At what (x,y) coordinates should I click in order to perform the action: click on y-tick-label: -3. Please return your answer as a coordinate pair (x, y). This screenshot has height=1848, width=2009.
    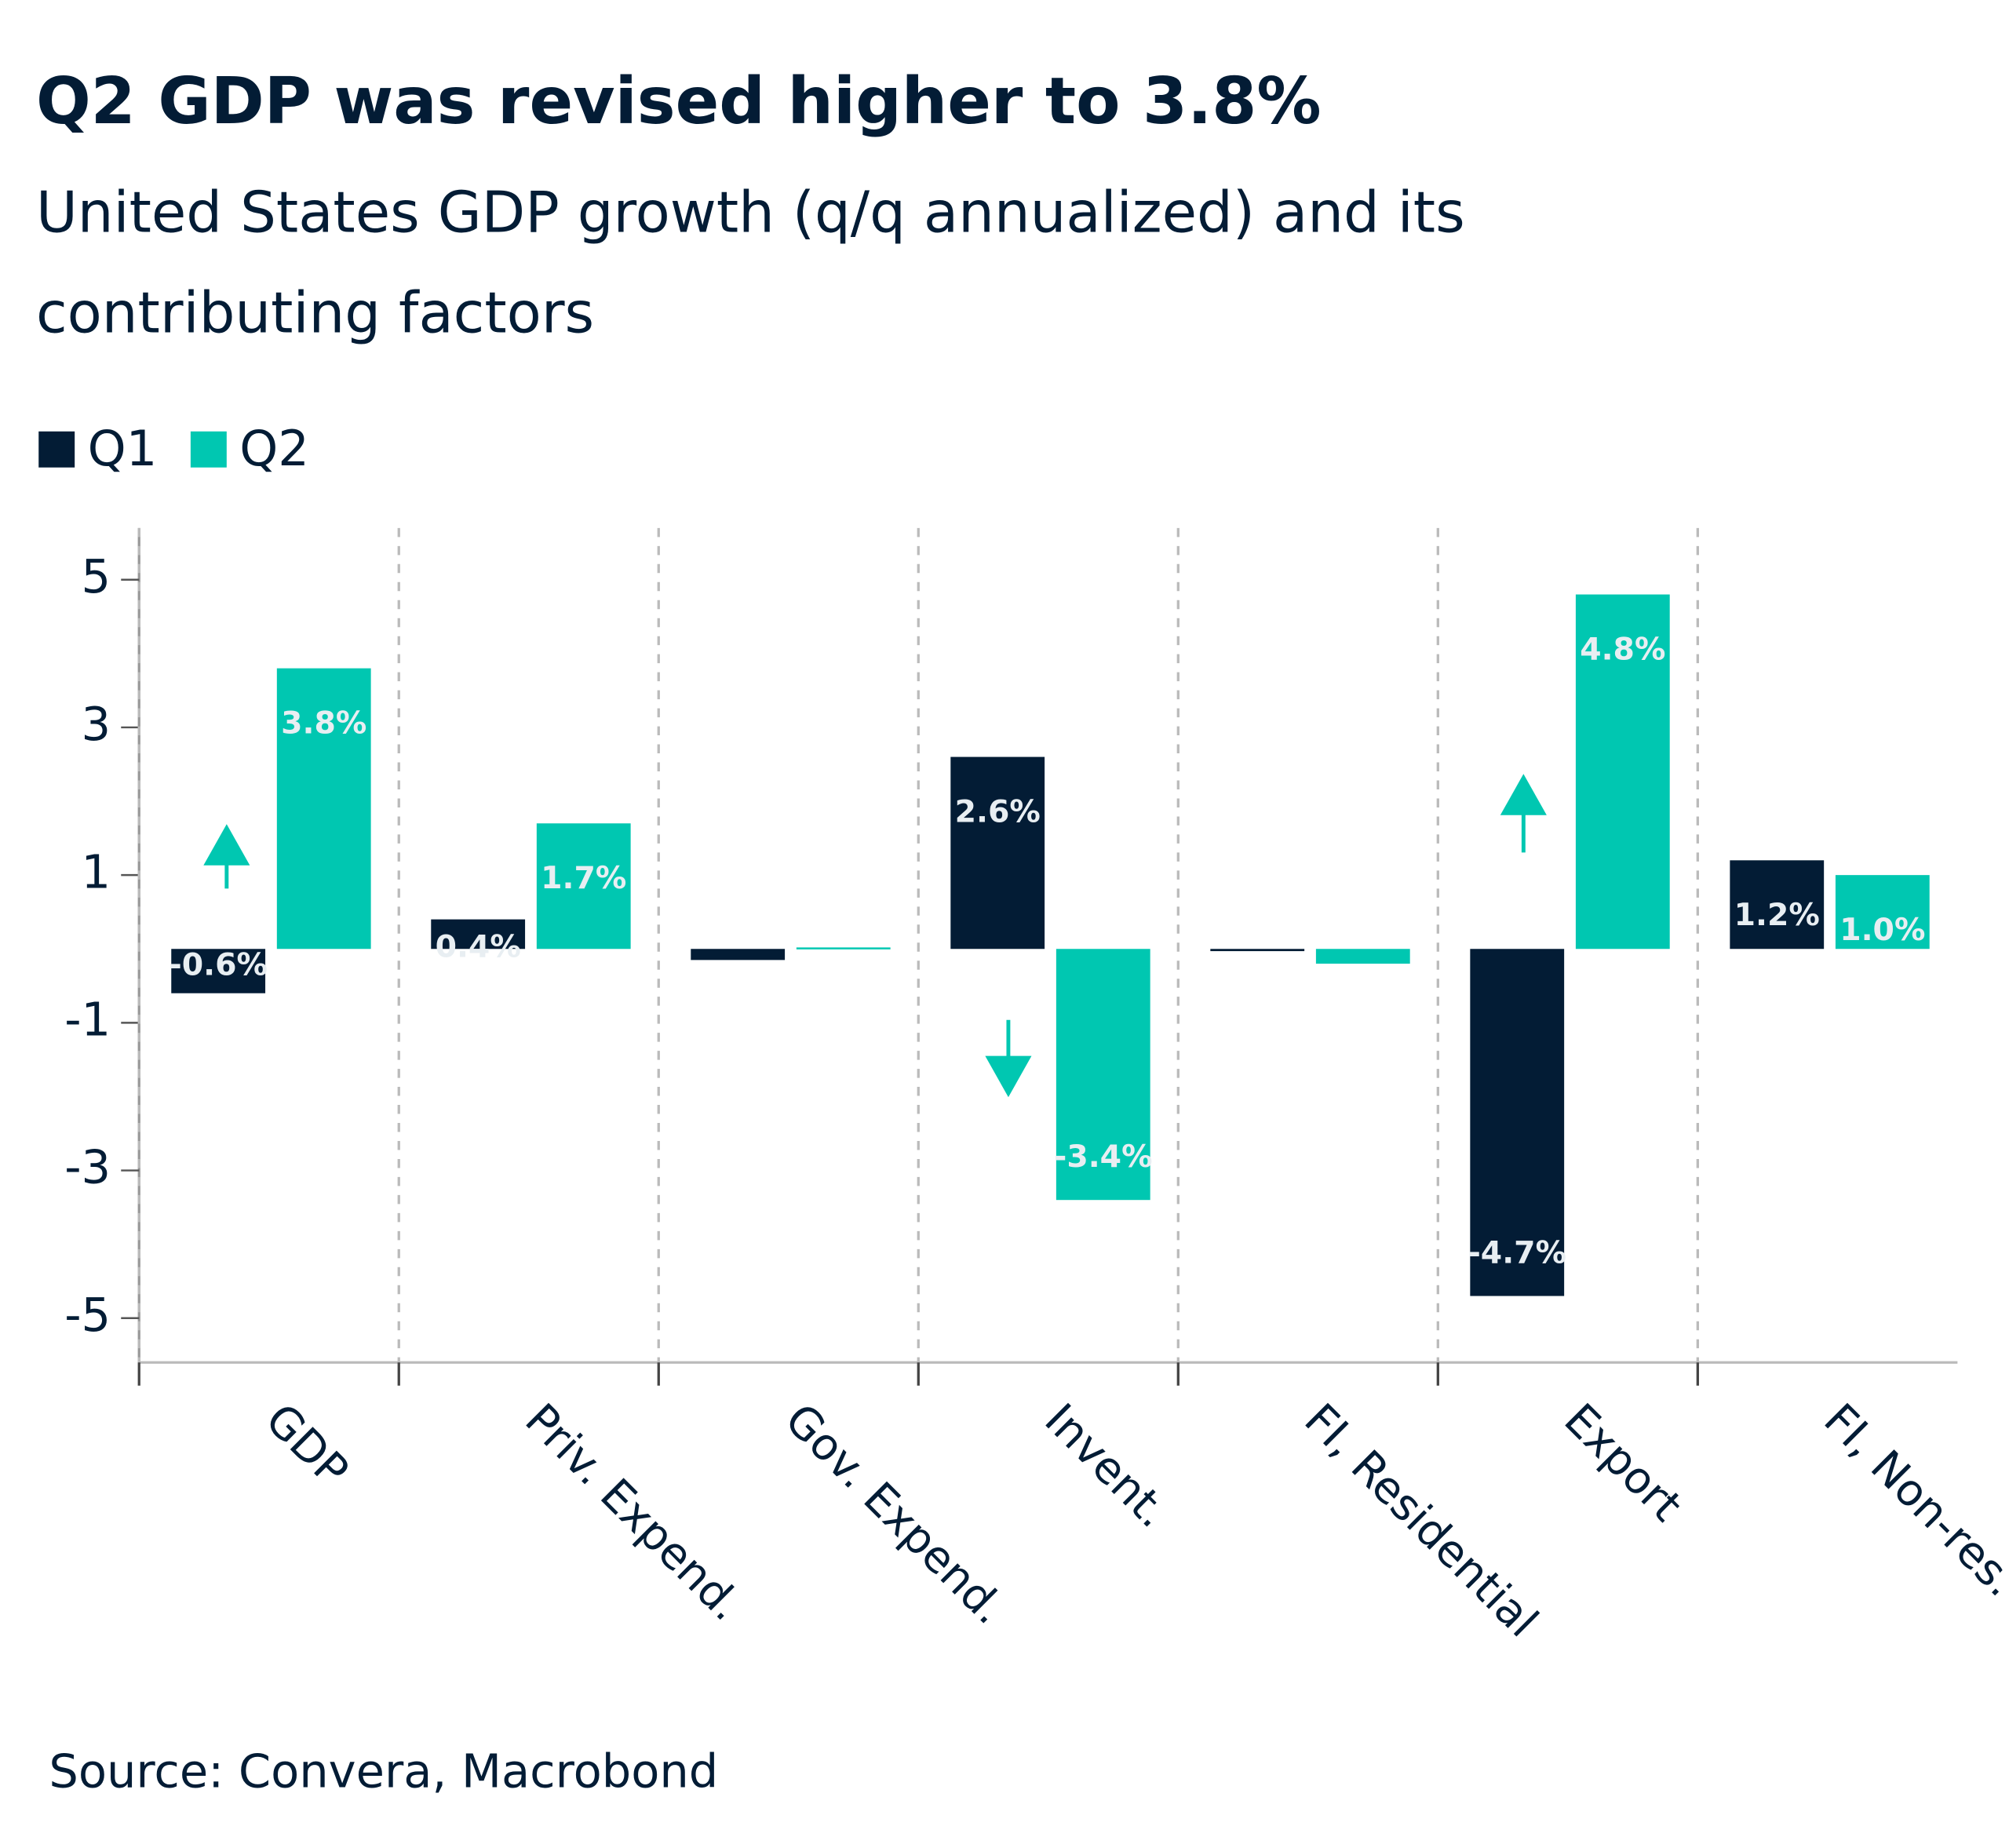
    Looking at the image, I should click on (87, 1167).